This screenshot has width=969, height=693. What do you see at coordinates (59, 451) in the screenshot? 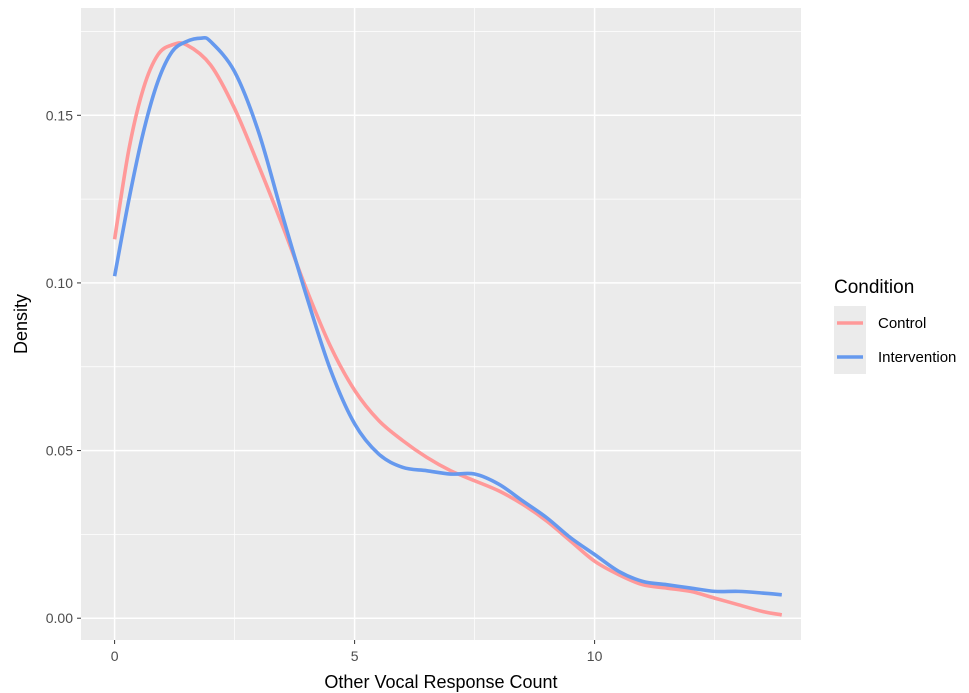
I see `y-tick-label: 0.05` at bounding box center [59, 451].